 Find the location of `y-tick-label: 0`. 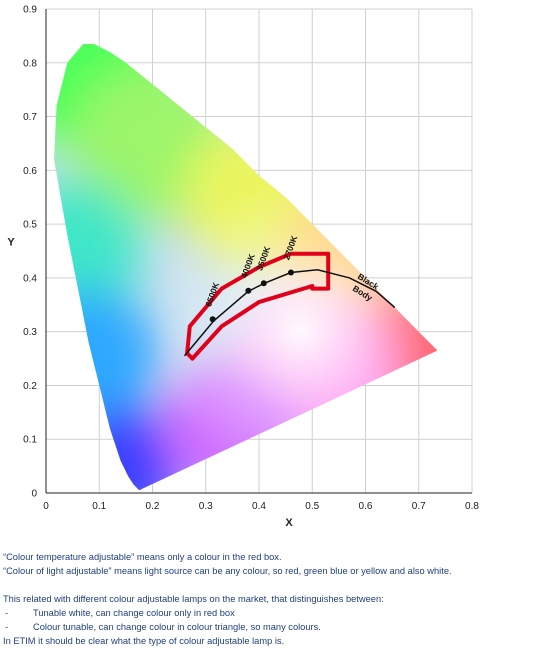

y-tick-label: 0 is located at coordinates (34, 494).